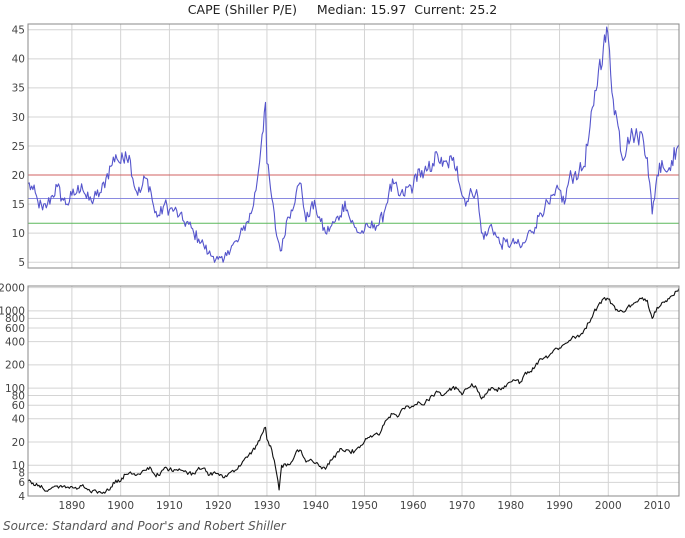  What do you see at coordinates (18, 396) in the screenshot?
I see `y-tick-label: 80` at bounding box center [18, 396].